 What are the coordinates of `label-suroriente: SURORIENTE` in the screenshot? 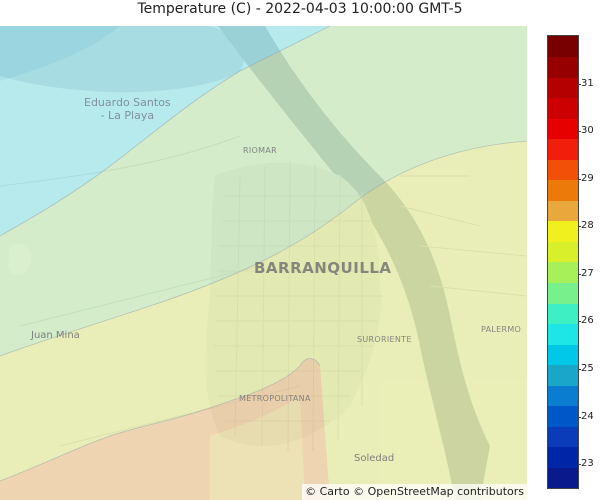 It's located at (384, 339).